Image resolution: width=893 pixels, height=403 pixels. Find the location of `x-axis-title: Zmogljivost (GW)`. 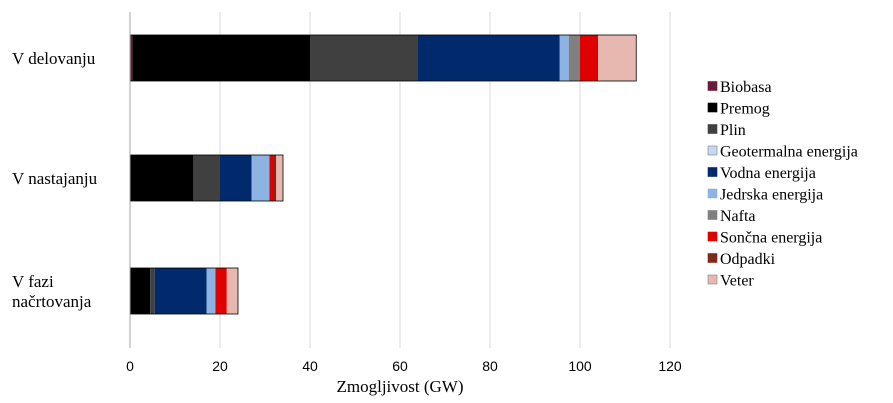

x-axis-title: Zmogljivost (GW) is located at coordinates (399, 386).